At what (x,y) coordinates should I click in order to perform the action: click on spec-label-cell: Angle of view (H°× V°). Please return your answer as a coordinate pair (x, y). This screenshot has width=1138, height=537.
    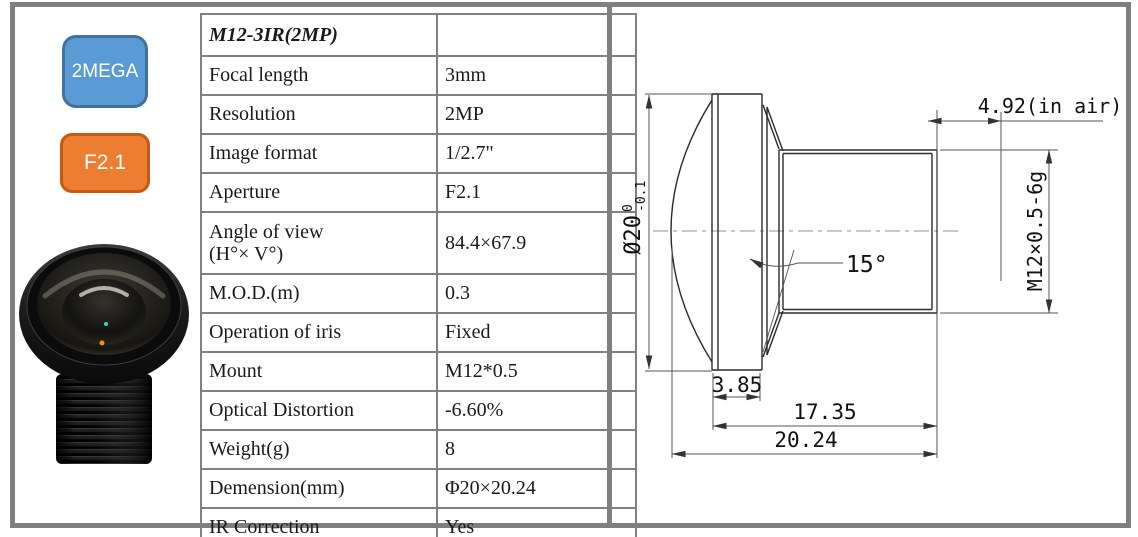
    Looking at the image, I should click on (319, 243).